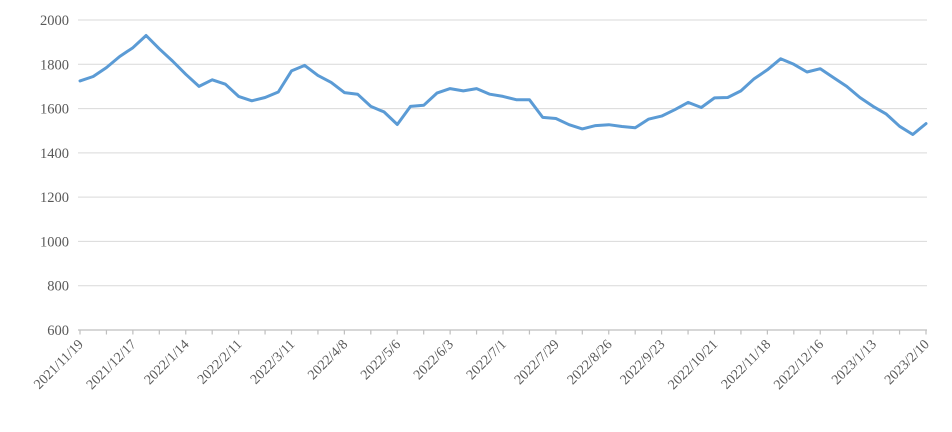 The width and height of the screenshot is (952, 432). What do you see at coordinates (643, 362) in the screenshot?
I see `x-tick-label: 2022/9/23` at bounding box center [643, 362].